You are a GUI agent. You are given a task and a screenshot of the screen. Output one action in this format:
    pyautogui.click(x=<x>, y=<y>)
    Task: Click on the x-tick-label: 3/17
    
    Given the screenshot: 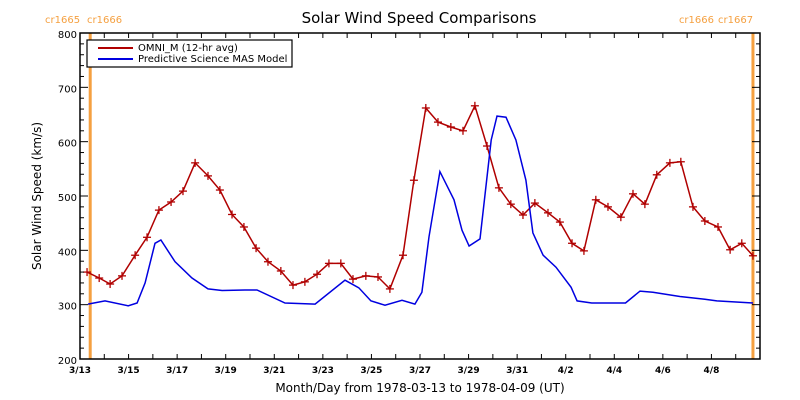 What is the action you would take?
    pyautogui.click(x=177, y=371)
    